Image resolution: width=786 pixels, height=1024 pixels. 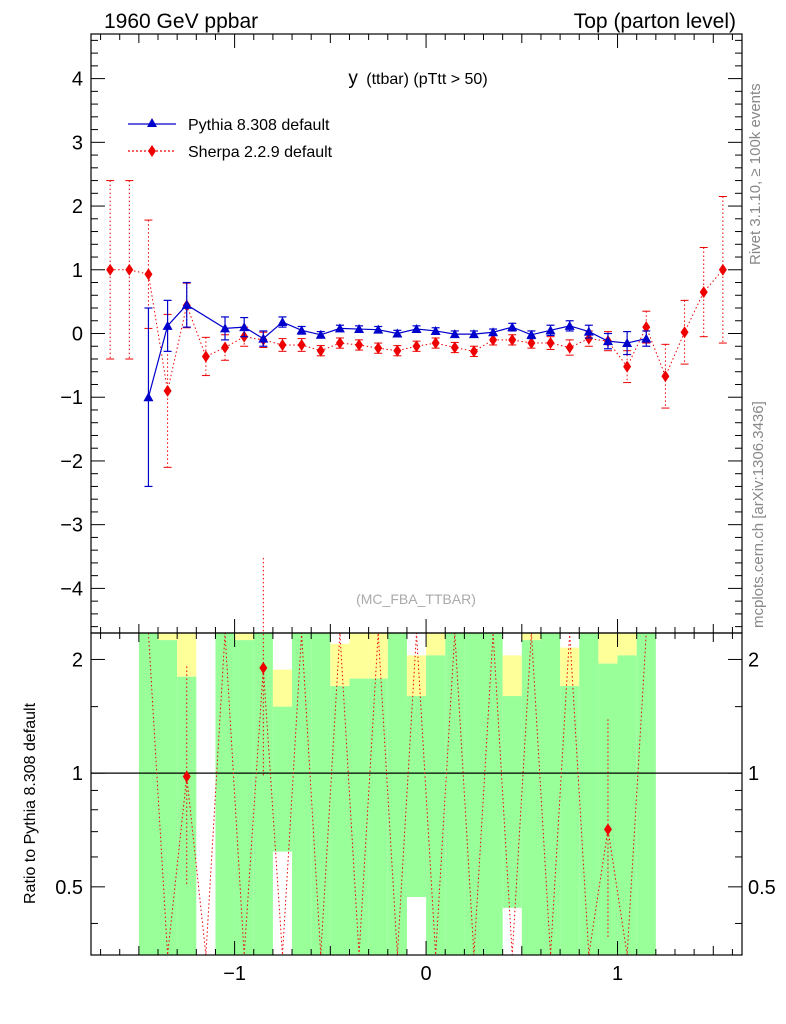 What do you see at coordinates (762, 888) in the screenshot?
I see `ratio-y-tick-label-right: 0.5` at bounding box center [762, 888].